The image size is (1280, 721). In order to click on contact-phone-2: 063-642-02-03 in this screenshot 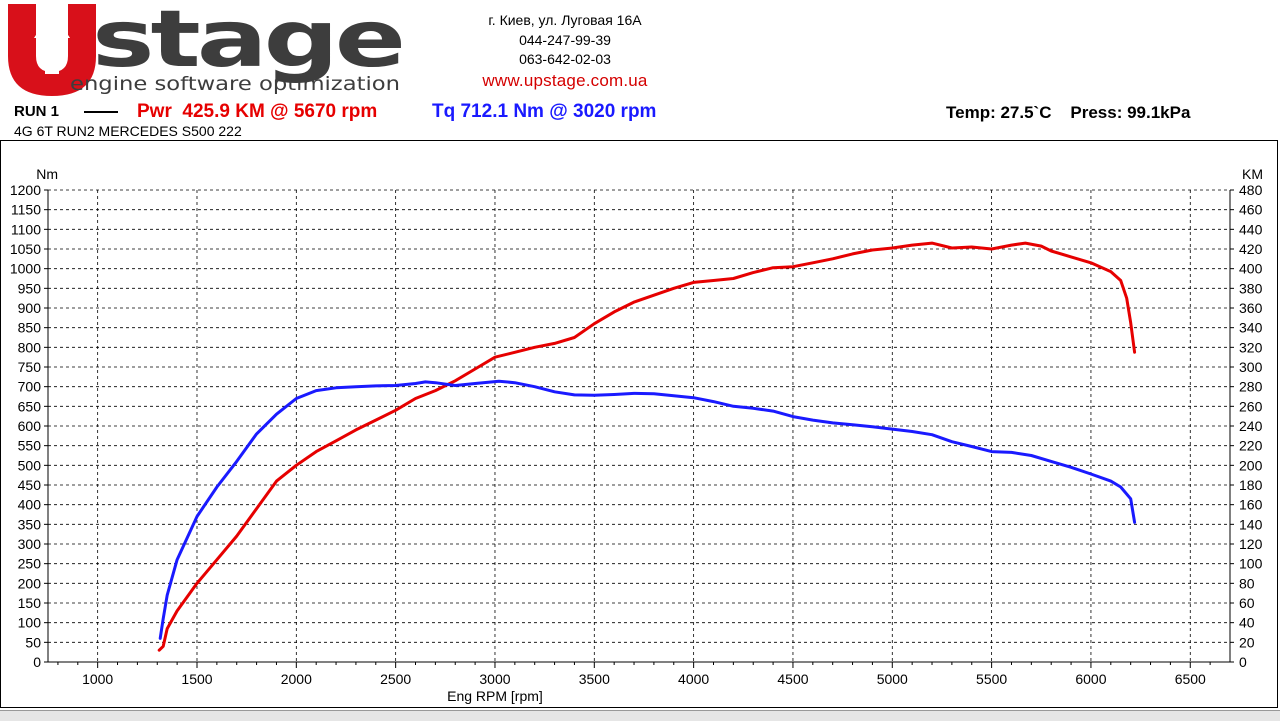, I will do `click(565, 59)`.